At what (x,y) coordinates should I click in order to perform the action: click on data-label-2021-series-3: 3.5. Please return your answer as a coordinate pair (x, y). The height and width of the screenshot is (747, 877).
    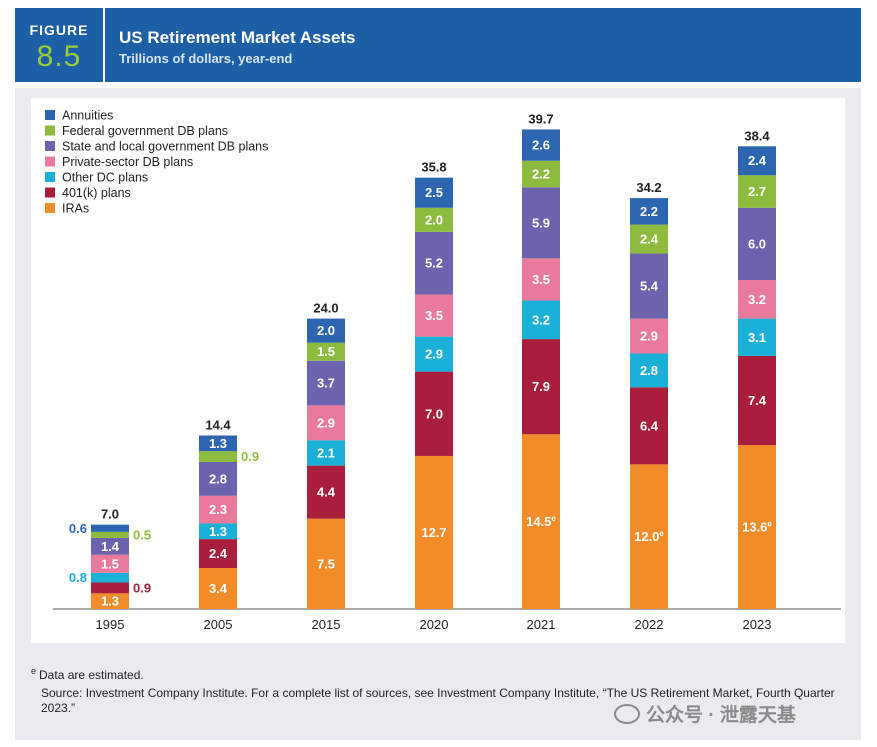
    Looking at the image, I should click on (541, 279).